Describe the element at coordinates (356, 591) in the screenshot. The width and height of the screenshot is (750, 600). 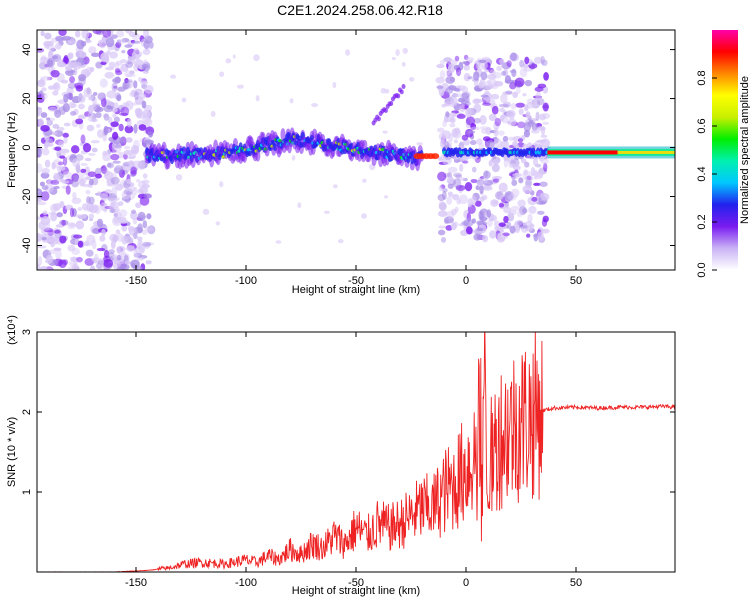
I see `snr-x-label: Height of straight line (km)` at that location.